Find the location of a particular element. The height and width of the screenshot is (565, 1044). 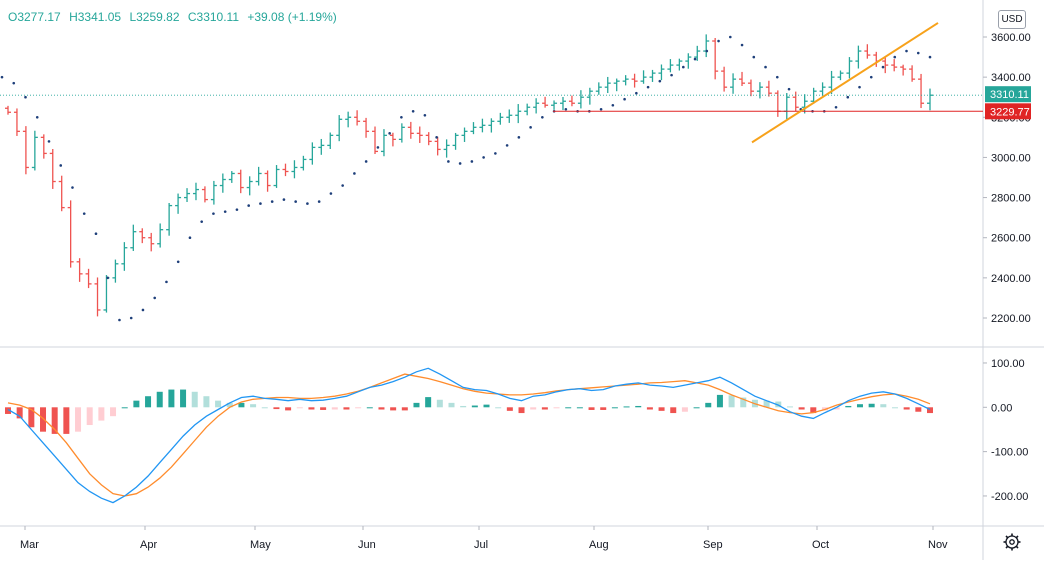

price-tick-label: 3400.00 is located at coordinates (1011, 78).